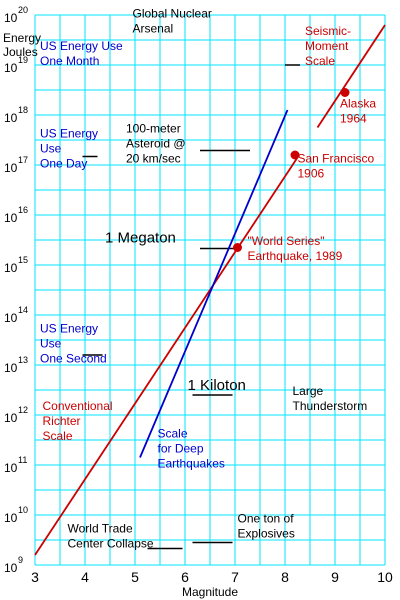 This screenshot has width=400, height=600. Describe the element at coordinates (191, 464) in the screenshot. I see `annotation-line: Earthquakes` at that location.